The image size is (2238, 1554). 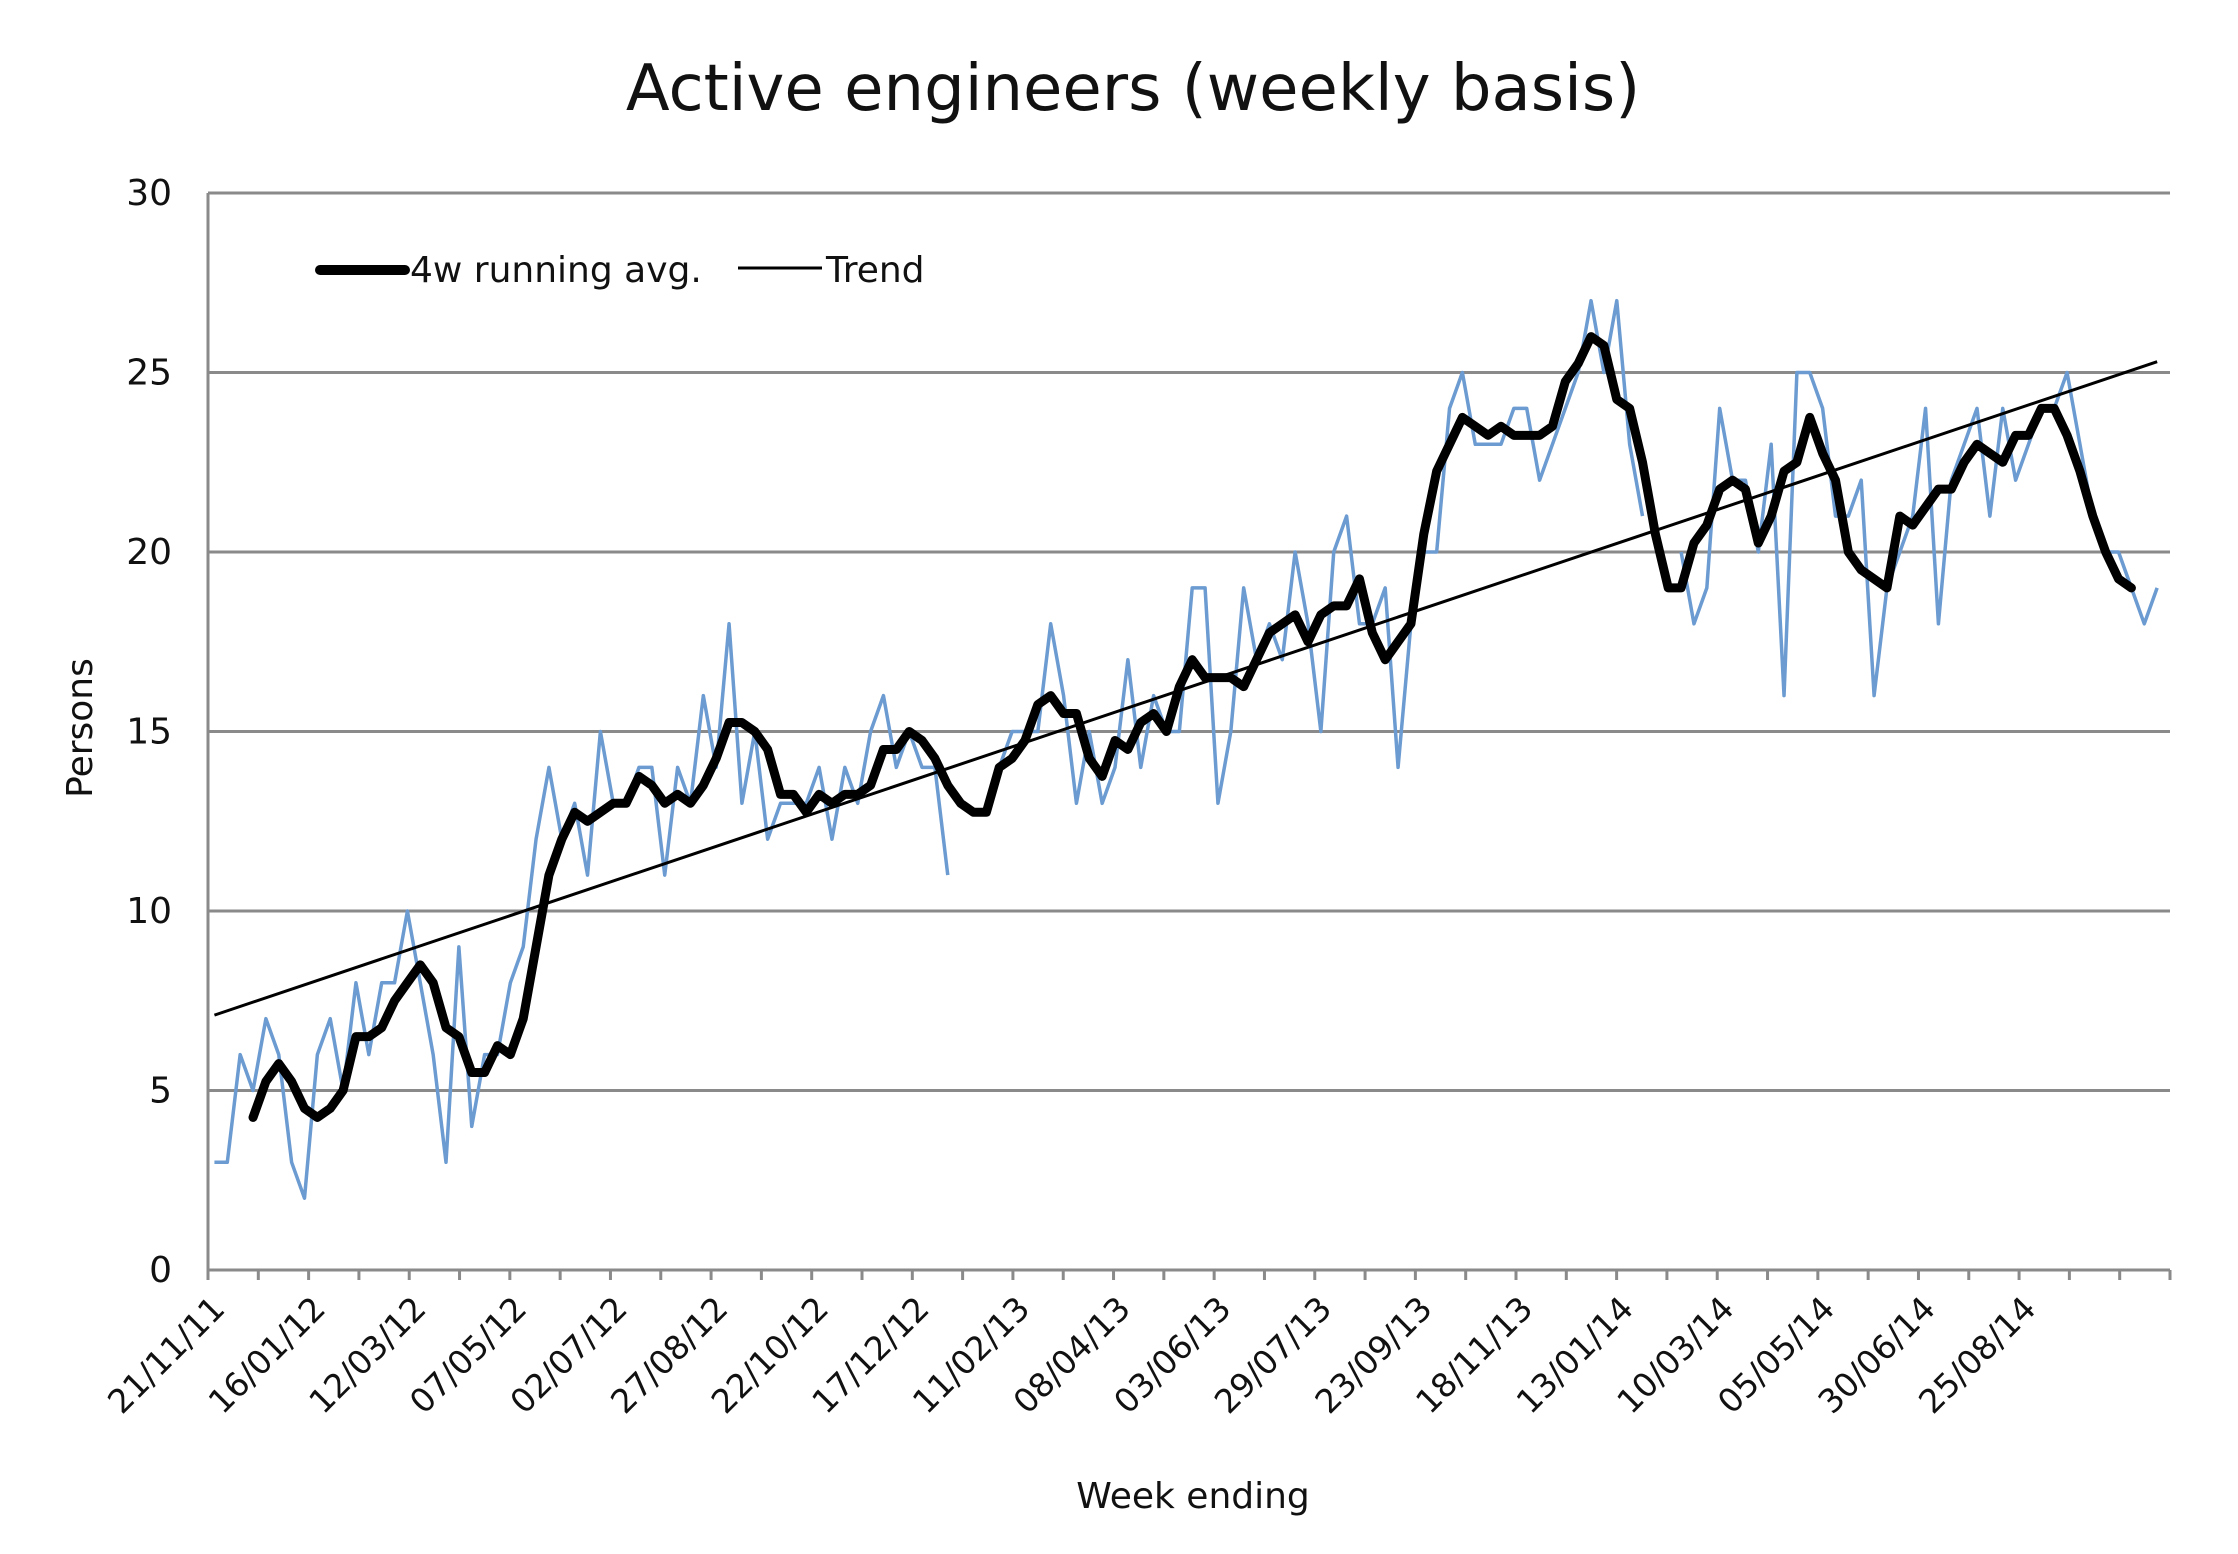 I want to click on y-tick-label: 0, so click(x=160, y=1270).